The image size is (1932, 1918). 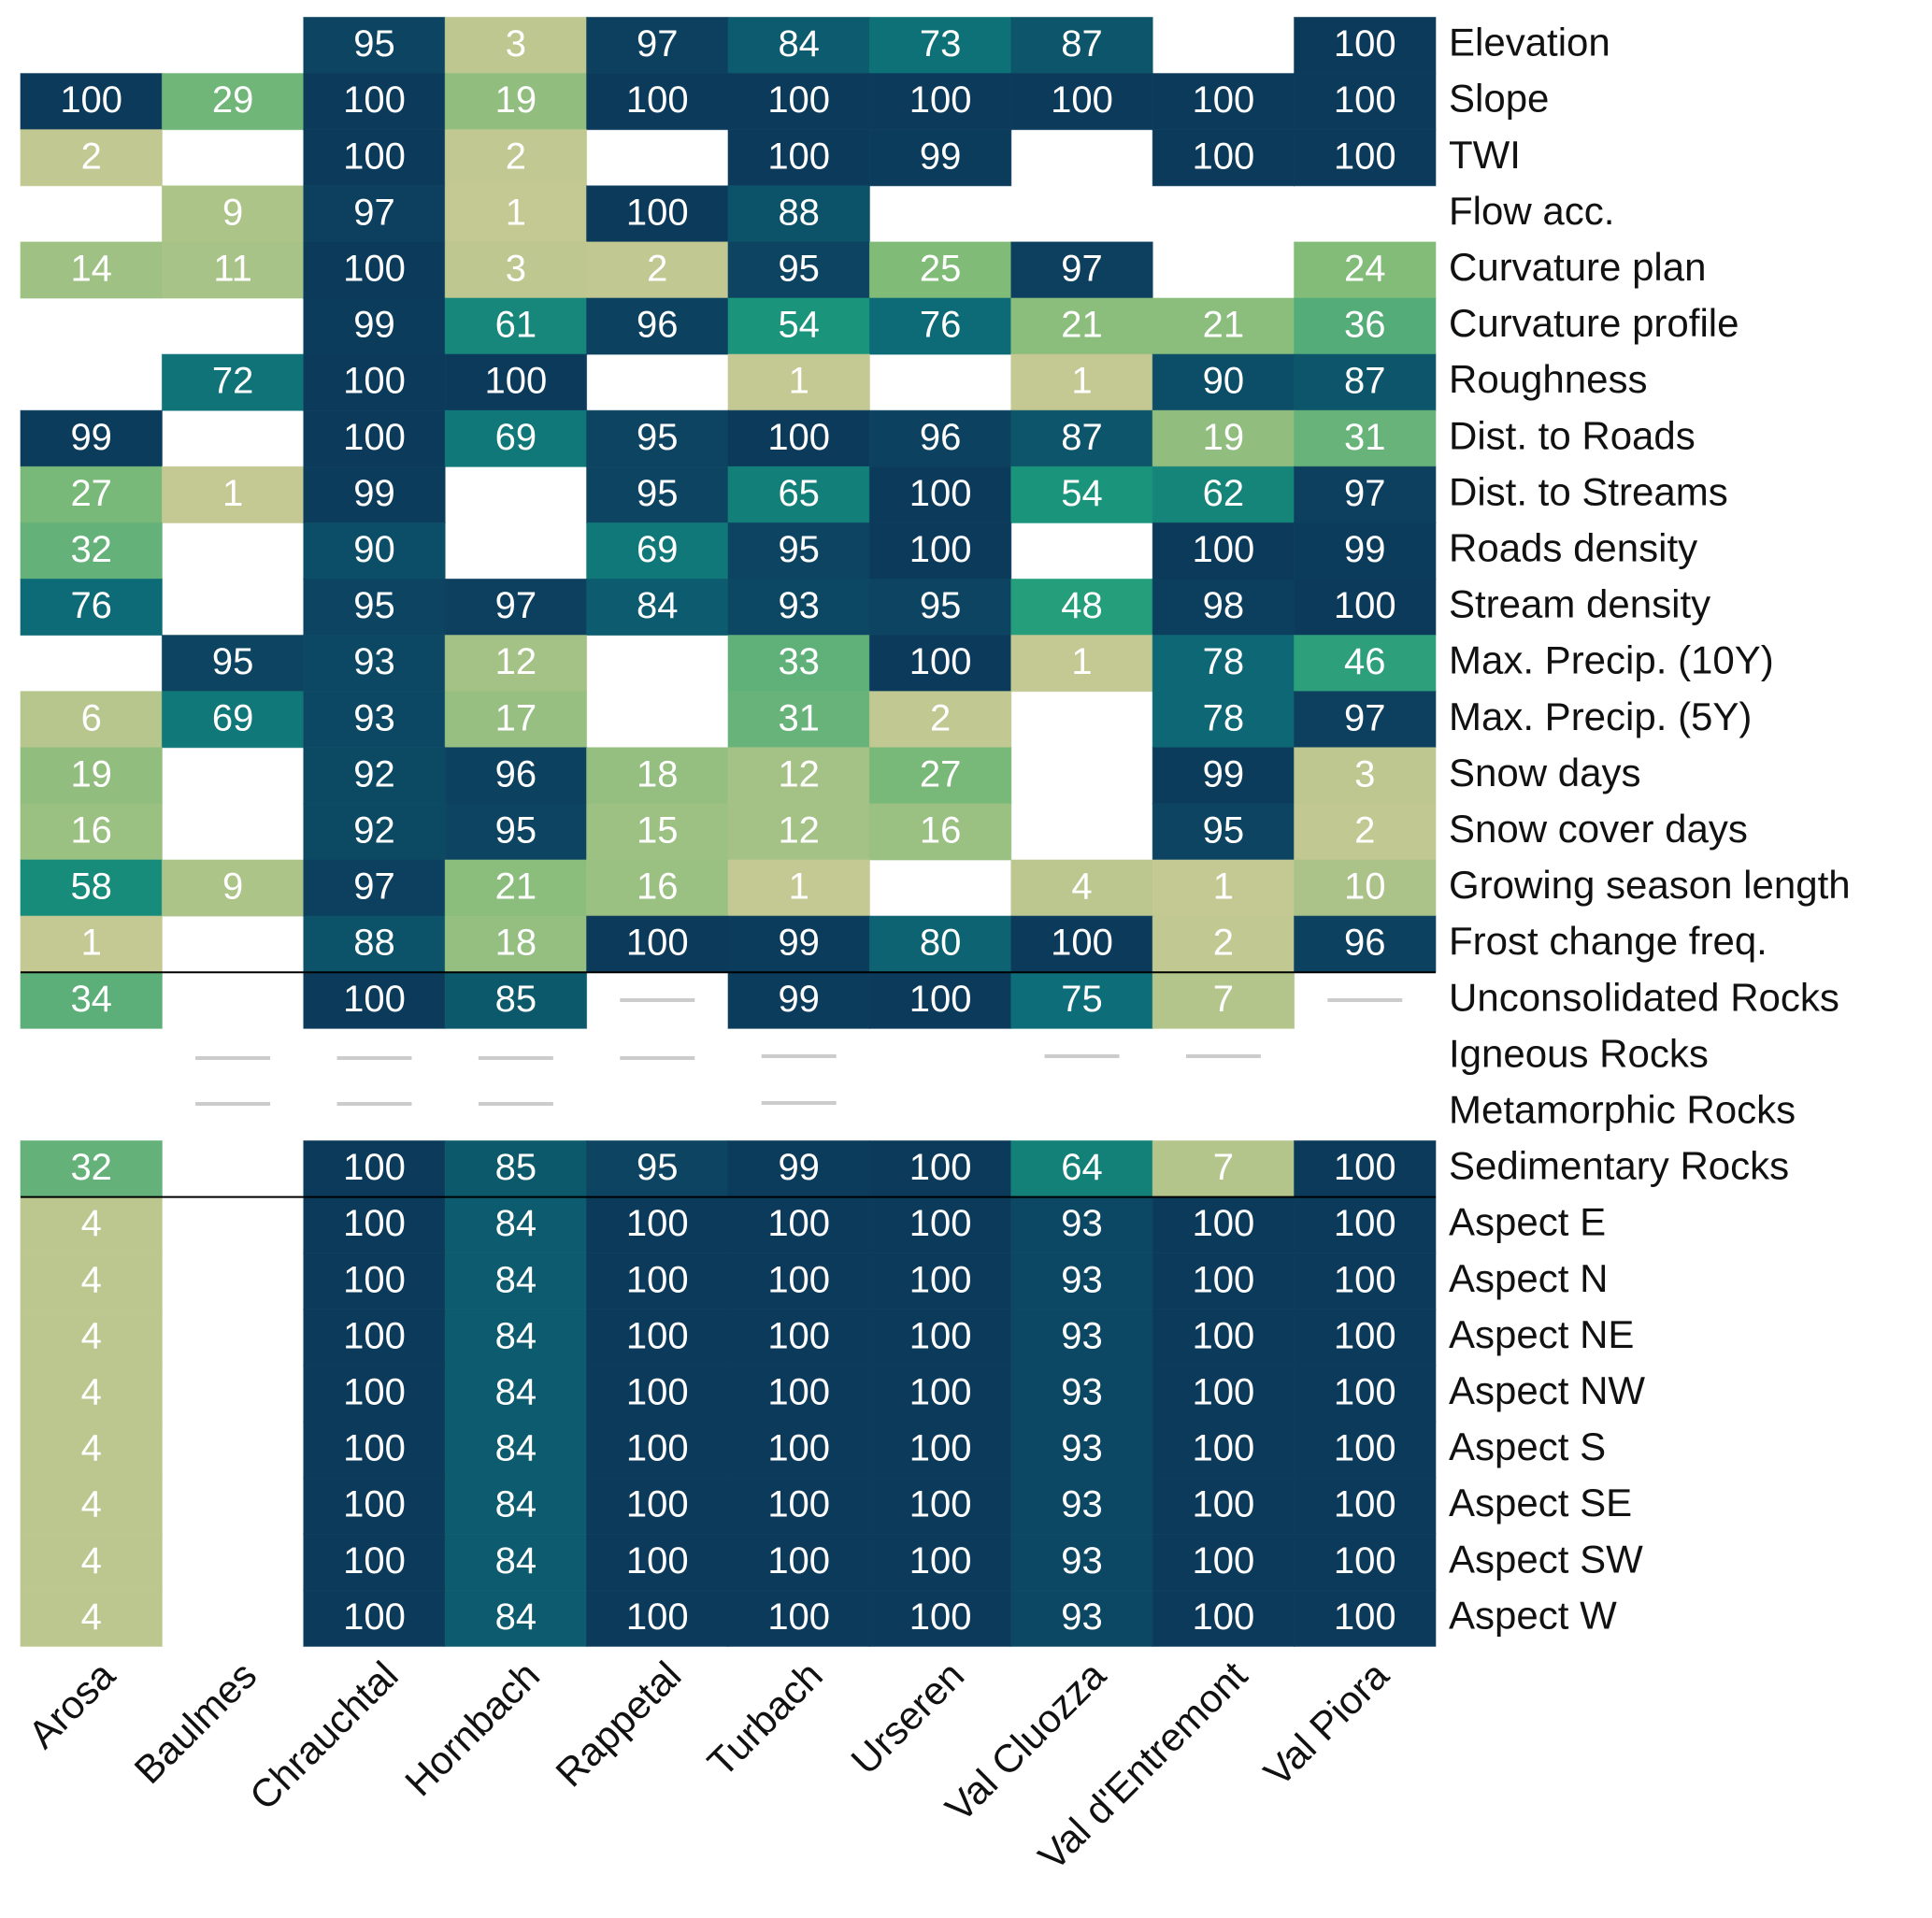 What do you see at coordinates (1224, 325) in the screenshot?
I see `cell-label: 21` at bounding box center [1224, 325].